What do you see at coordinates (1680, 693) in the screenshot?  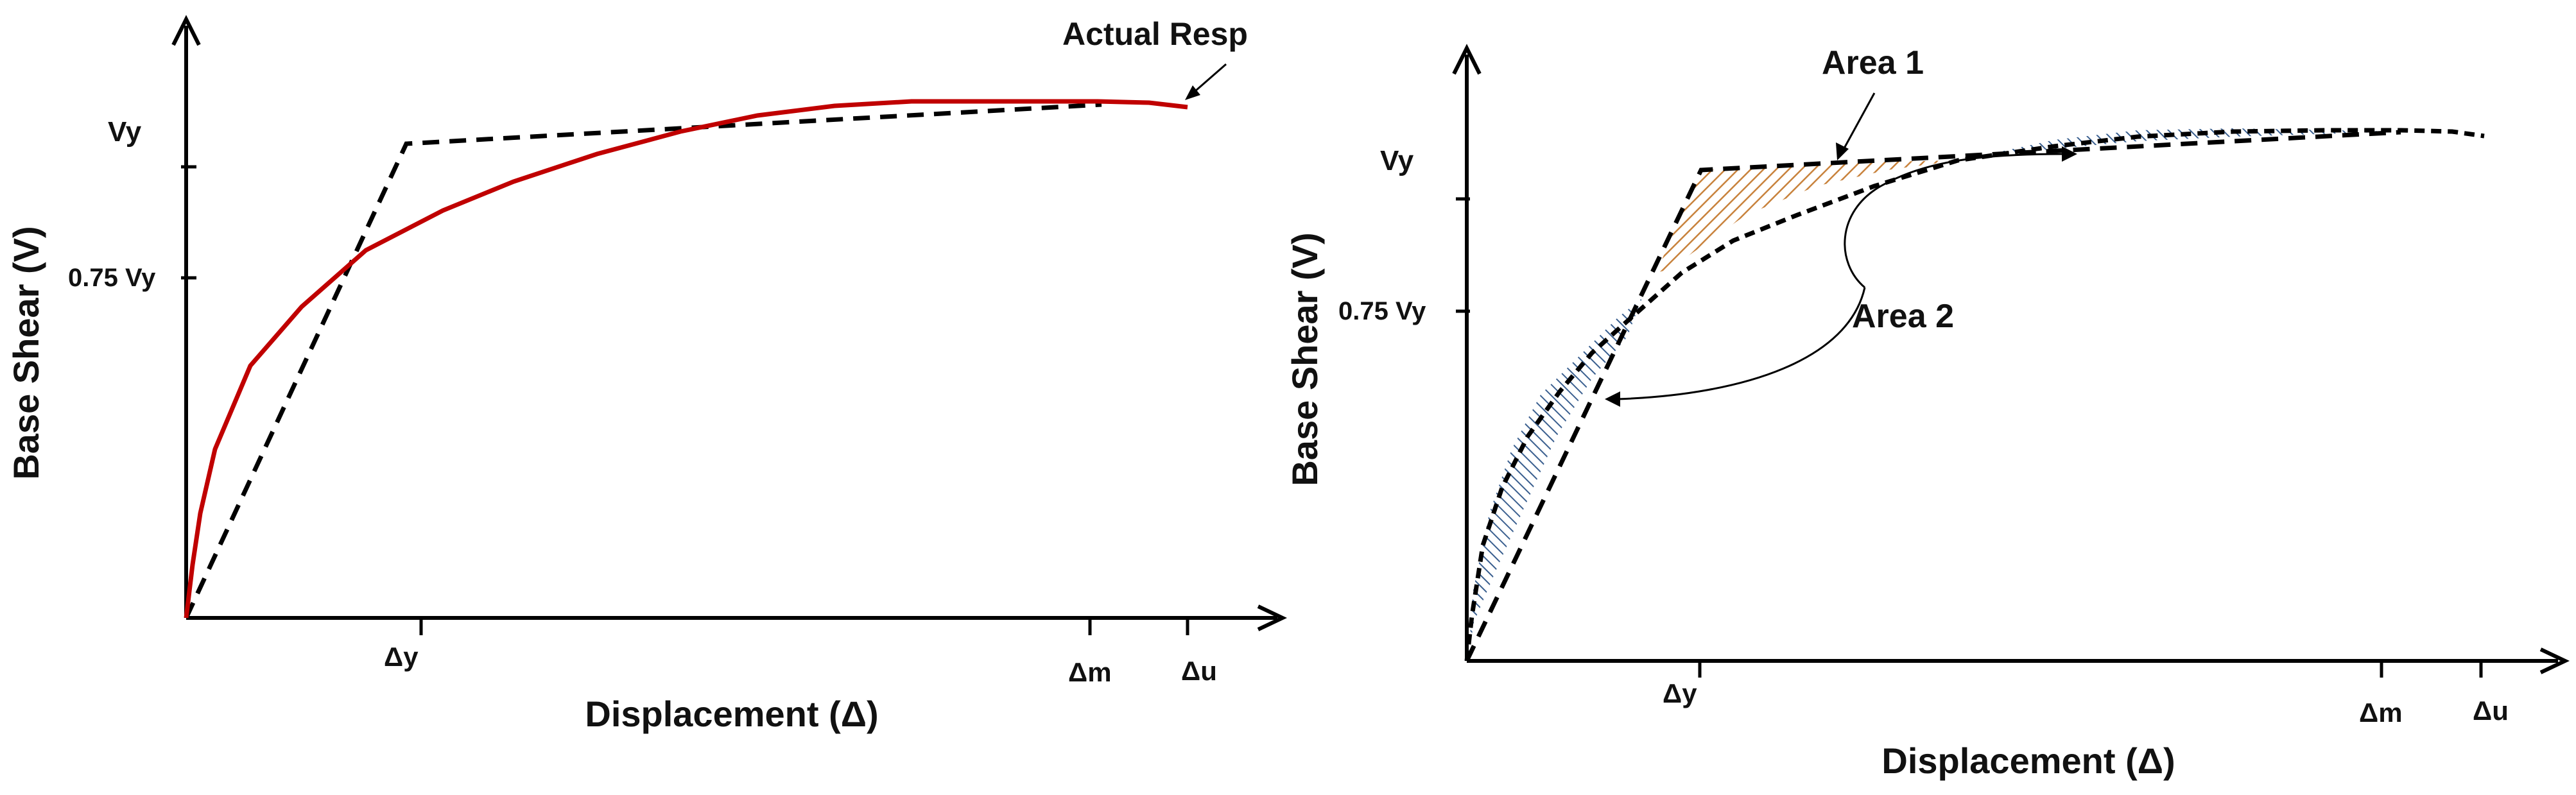 I see `right-xtick-label-dy: Δy` at bounding box center [1680, 693].